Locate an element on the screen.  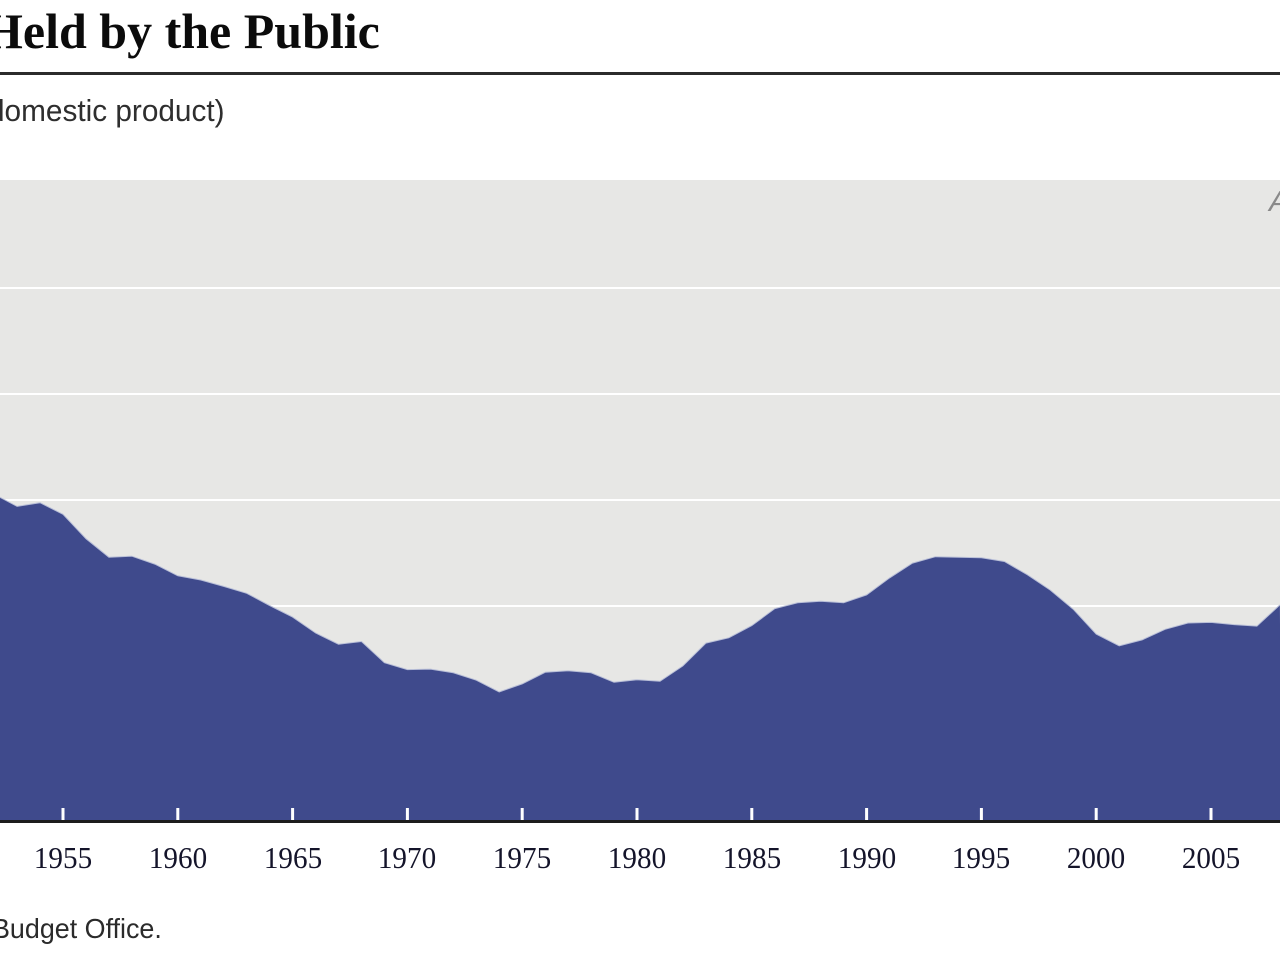
x-axis-label-1960: 1960 is located at coordinates (178, 857).